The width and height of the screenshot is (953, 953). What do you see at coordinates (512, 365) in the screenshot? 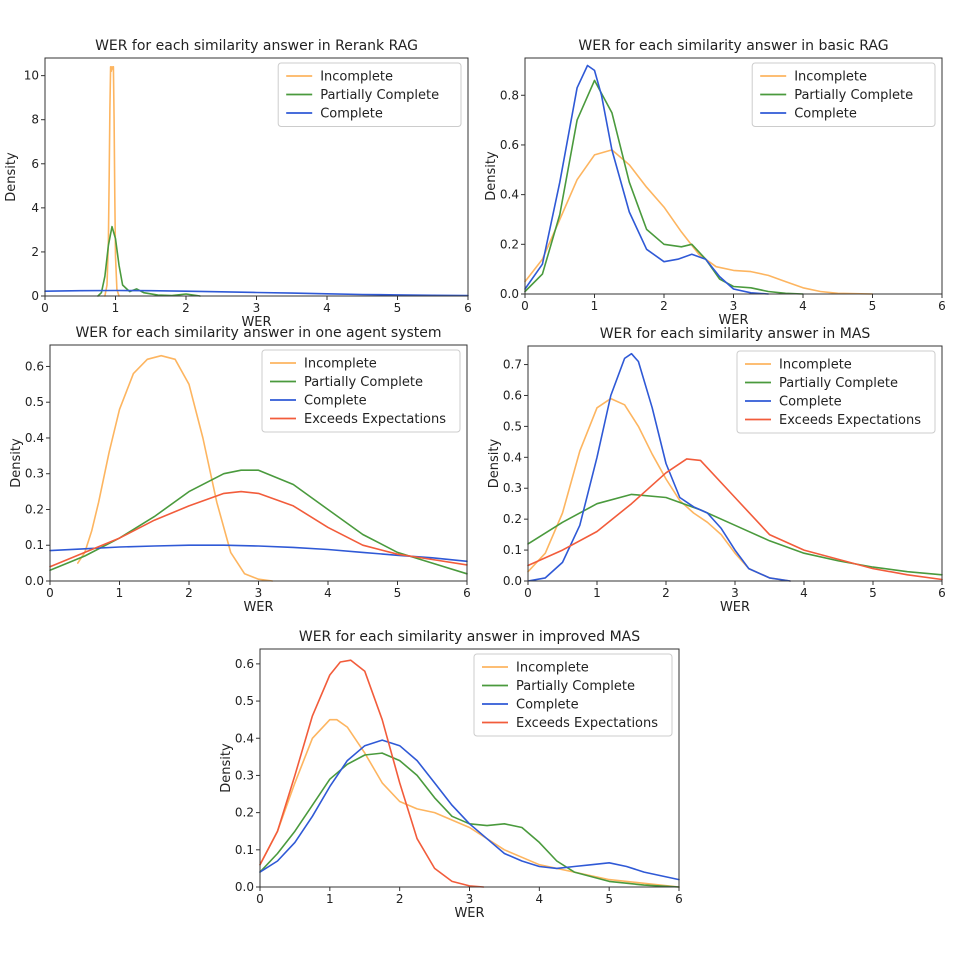
I see `y-tick-label: 0.7` at bounding box center [512, 365].